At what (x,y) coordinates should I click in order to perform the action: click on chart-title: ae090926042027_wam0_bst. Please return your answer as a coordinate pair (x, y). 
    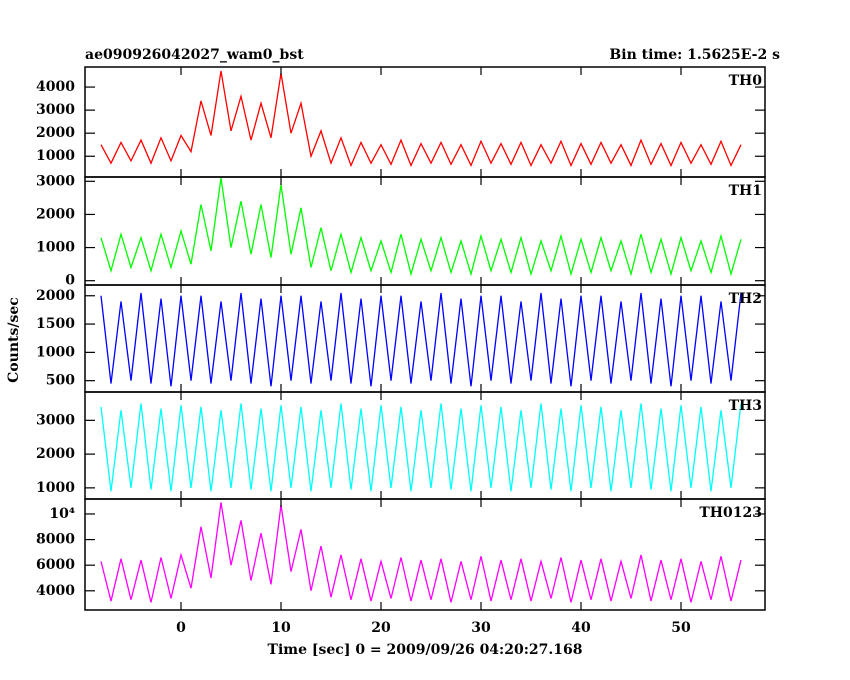
    Looking at the image, I should click on (194, 55).